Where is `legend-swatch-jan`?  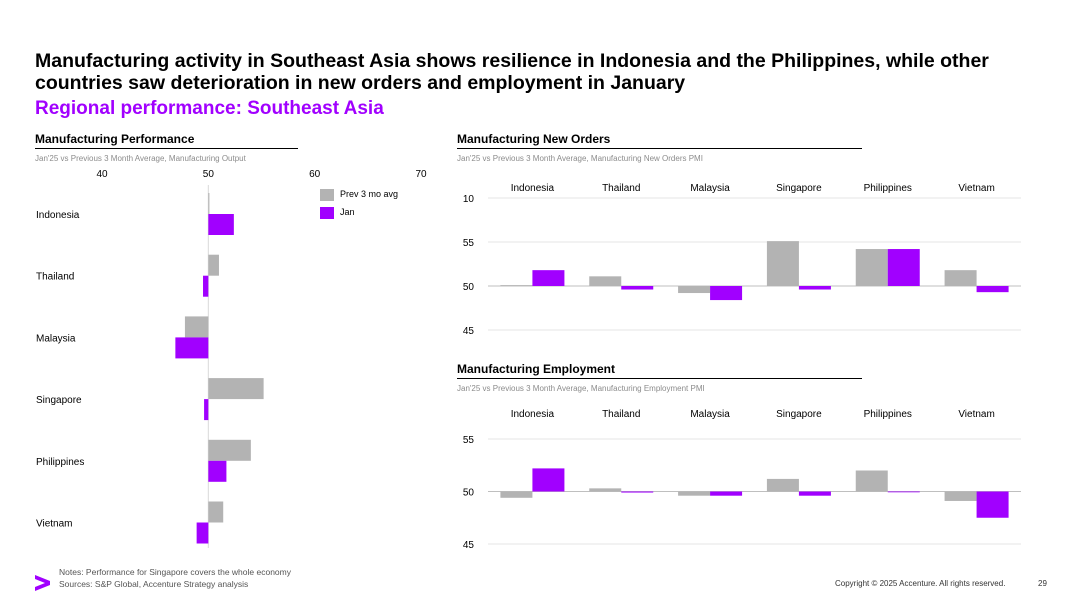 legend-swatch-jan is located at coordinates (327, 213).